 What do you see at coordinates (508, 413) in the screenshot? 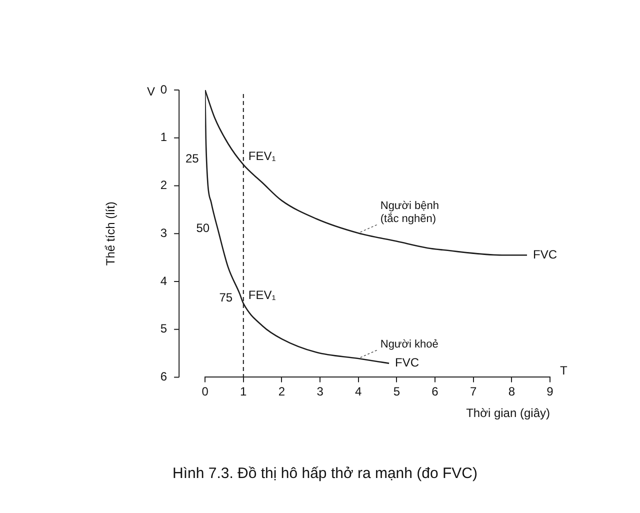
I see `x-axis-title: Thời gian (giây)` at bounding box center [508, 413].